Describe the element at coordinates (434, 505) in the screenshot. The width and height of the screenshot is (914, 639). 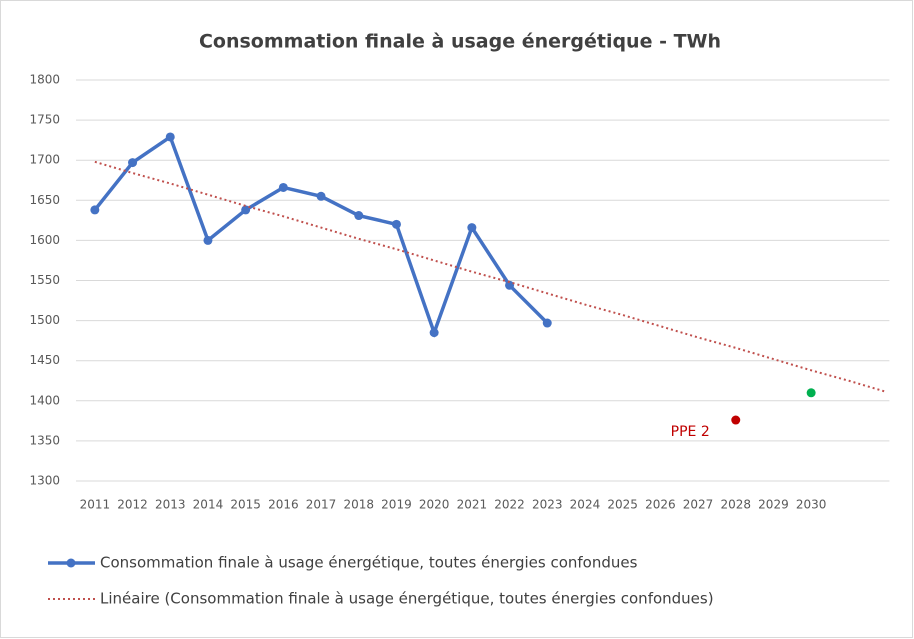
I see `x-tick-label: 2020` at that location.